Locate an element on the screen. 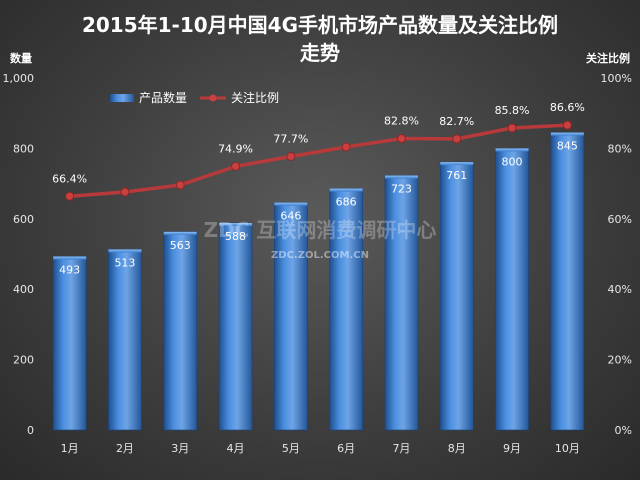 Image resolution: width=640 pixels, height=480 pixels. legend-line-marker is located at coordinates (213, 98).